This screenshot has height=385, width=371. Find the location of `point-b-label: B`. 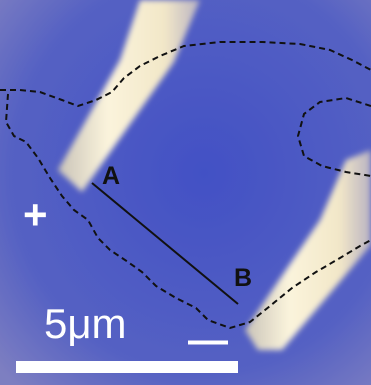

point-b-label: B is located at coordinates (243, 278).